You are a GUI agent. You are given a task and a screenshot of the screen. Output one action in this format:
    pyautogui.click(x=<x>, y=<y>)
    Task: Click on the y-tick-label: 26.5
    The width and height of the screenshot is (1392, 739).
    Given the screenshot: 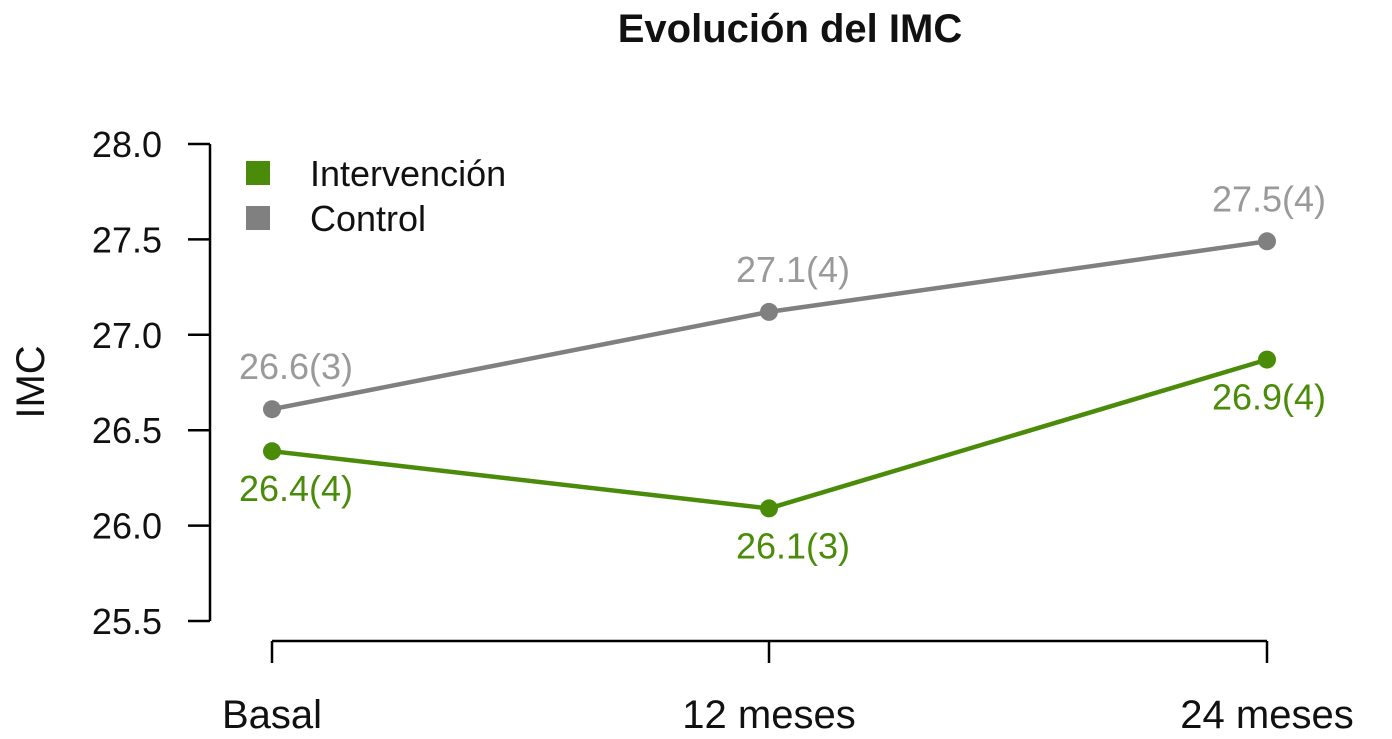 What is the action you would take?
    pyautogui.click(x=127, y=430)
    